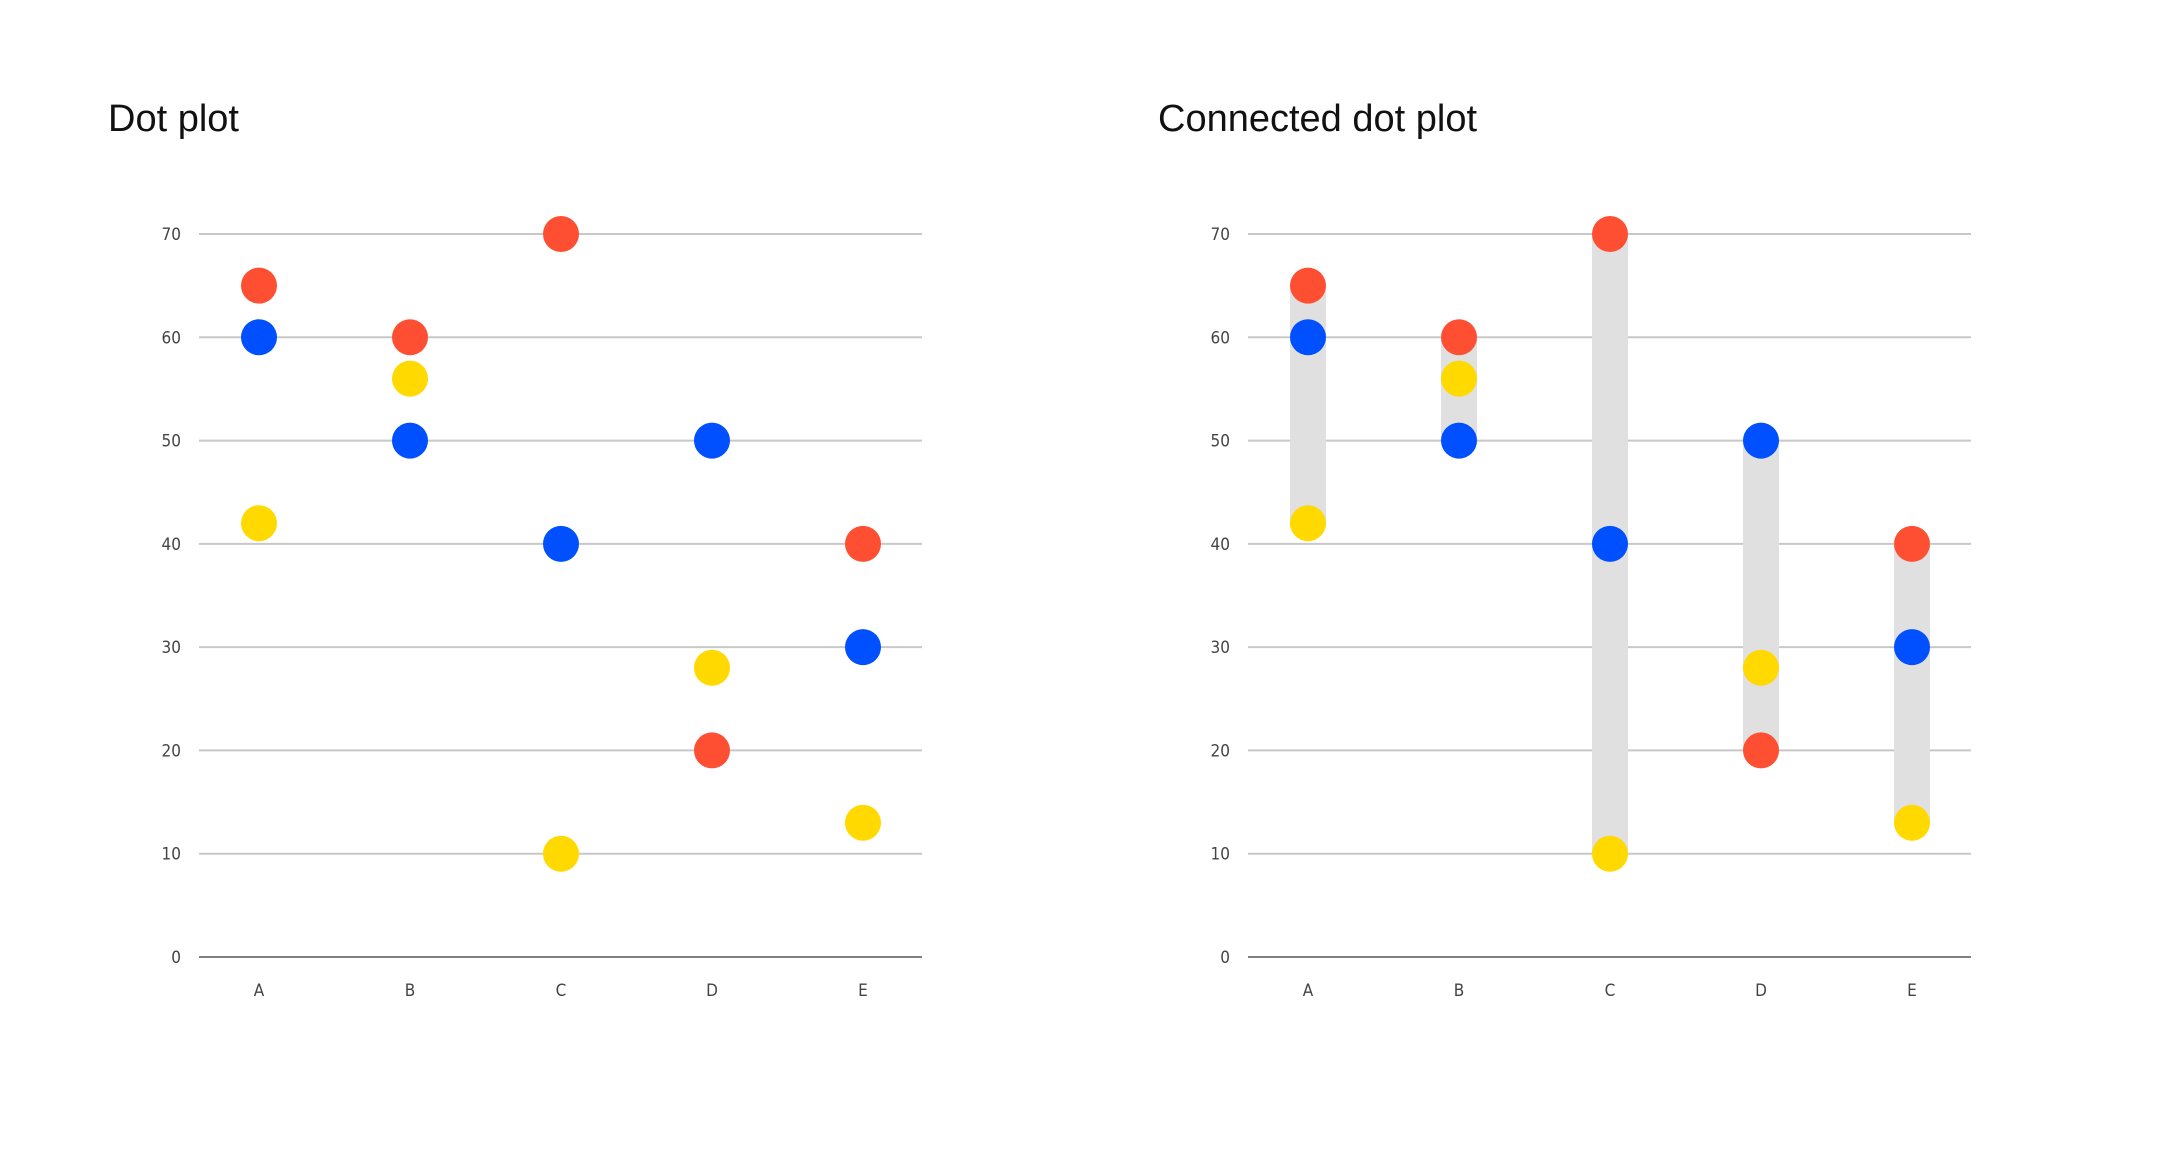 This screenshot has width=2160, height=1152. What do you see at coordinates (173, 119) in the screenshot?
I see `dot-plot-title: Dot plot` at bounding box center [173, 119].